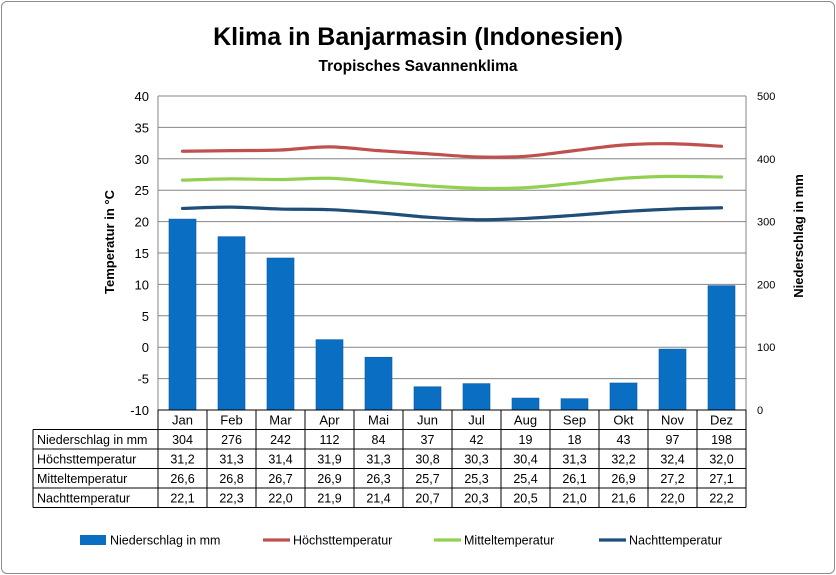 This screenshot has width=836, height=575. I want to click on y-tick-right: 200, so click(766, 285).